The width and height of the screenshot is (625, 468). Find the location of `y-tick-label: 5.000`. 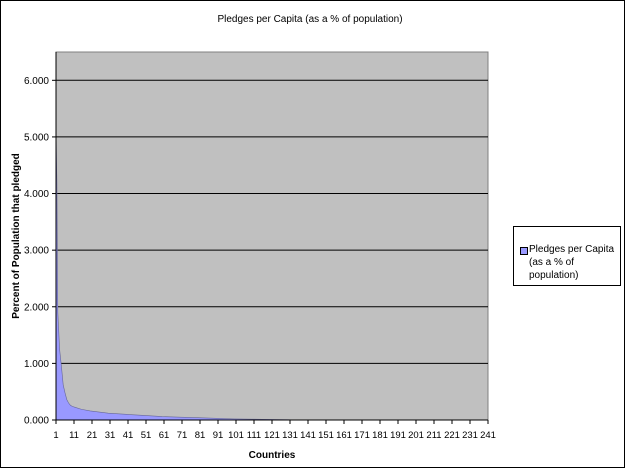

y-tick-label: 5.000 is located at coordinates (36, 137).